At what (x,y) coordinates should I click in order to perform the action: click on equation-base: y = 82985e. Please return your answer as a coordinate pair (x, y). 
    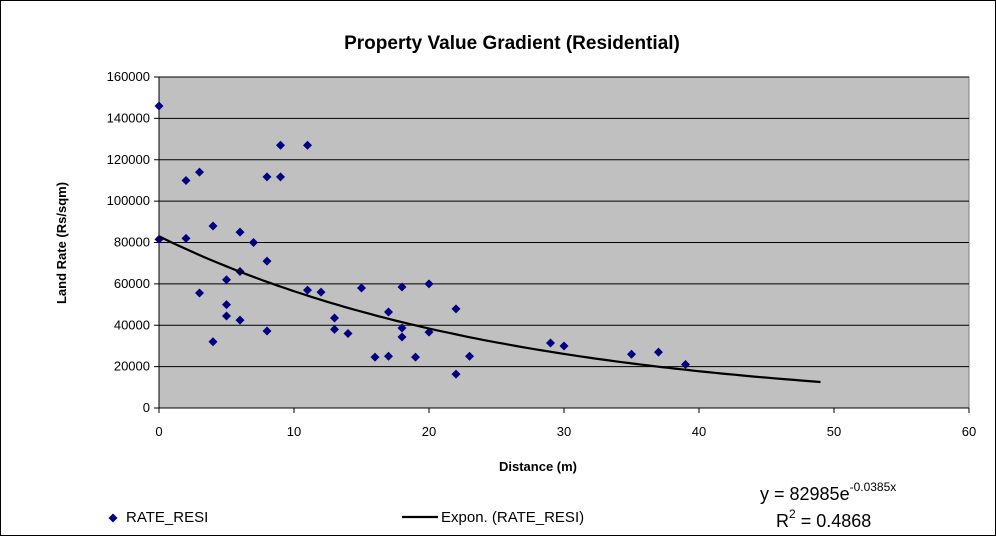
    Looking at the image, I should click on (805, 494).